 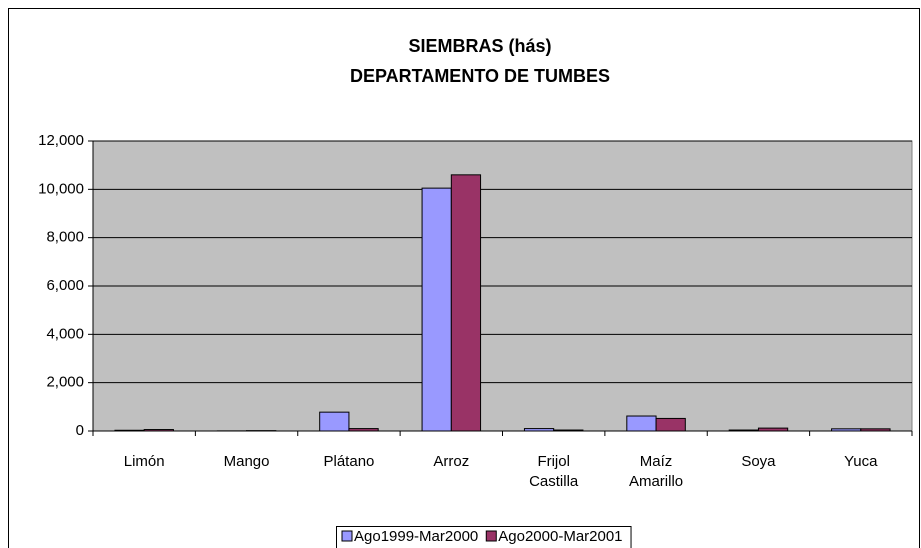 What do you see at coordinates (65, 333) in the screenshot?
I see `y-tick-label: 4,000` at bounding box center [65, 333].